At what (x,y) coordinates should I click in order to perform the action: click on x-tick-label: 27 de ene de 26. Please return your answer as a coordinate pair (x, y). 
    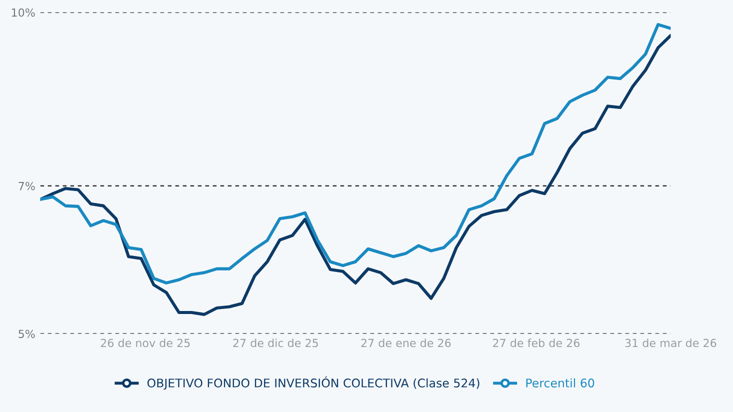
    Looking at the image, I should click on (406, 343).